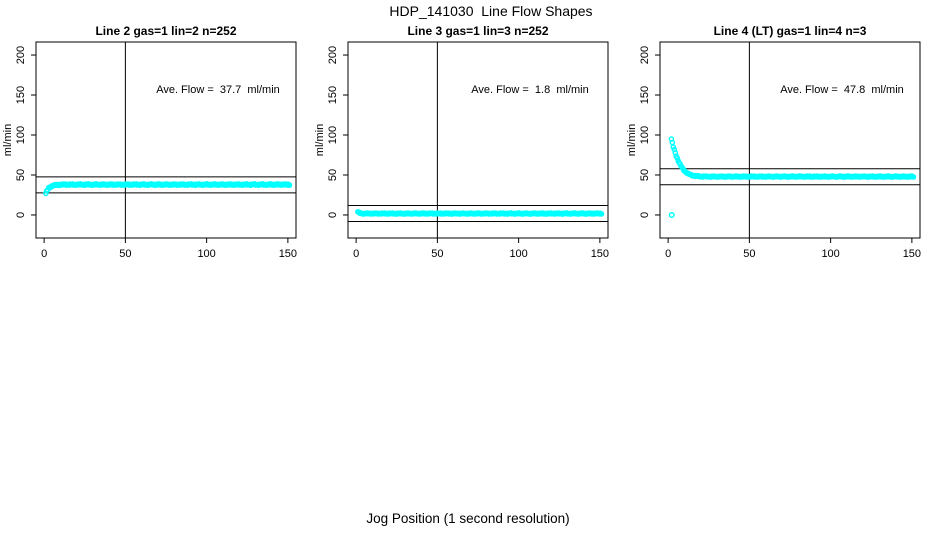 The height and width of the screenshot is (540, 936). Describe the element at coordinates (671, 215) in the screenshot. I see `outlier-point` at that location.